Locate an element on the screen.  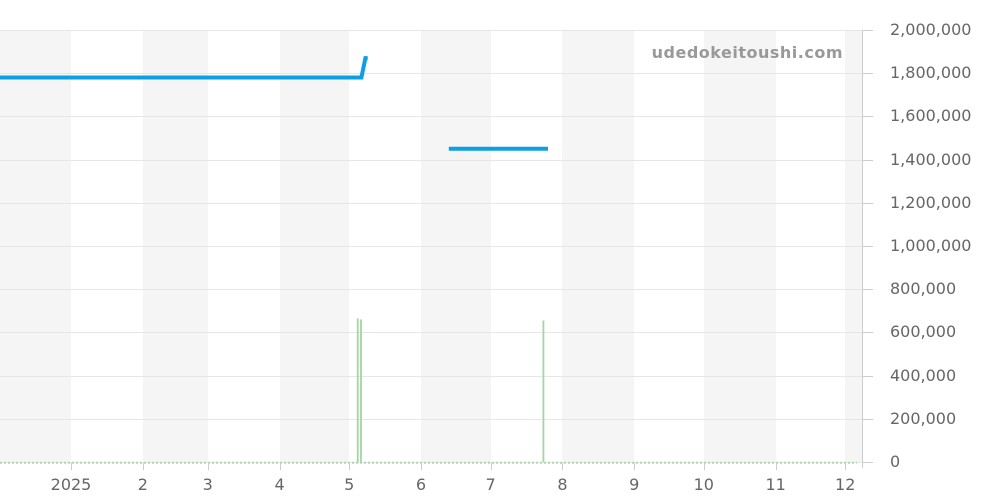
x-axis-label: 10 is located at coordinates (703, 484).